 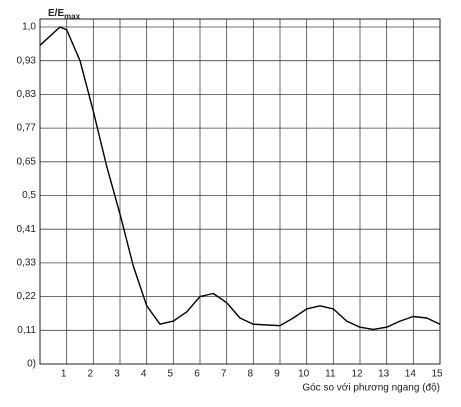 What do you see at coordinates (27, 296) in the screenshot?
I see `y-tick-label: 0,22` at bounding box center [27, 296].